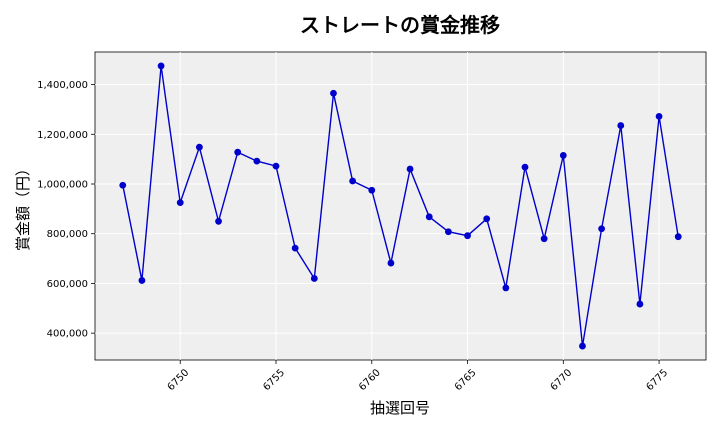  What do you see at coordinates (466, 380) in the screenshot?
I see `x-tick-label: 6765` at bounding box center [466, 380].